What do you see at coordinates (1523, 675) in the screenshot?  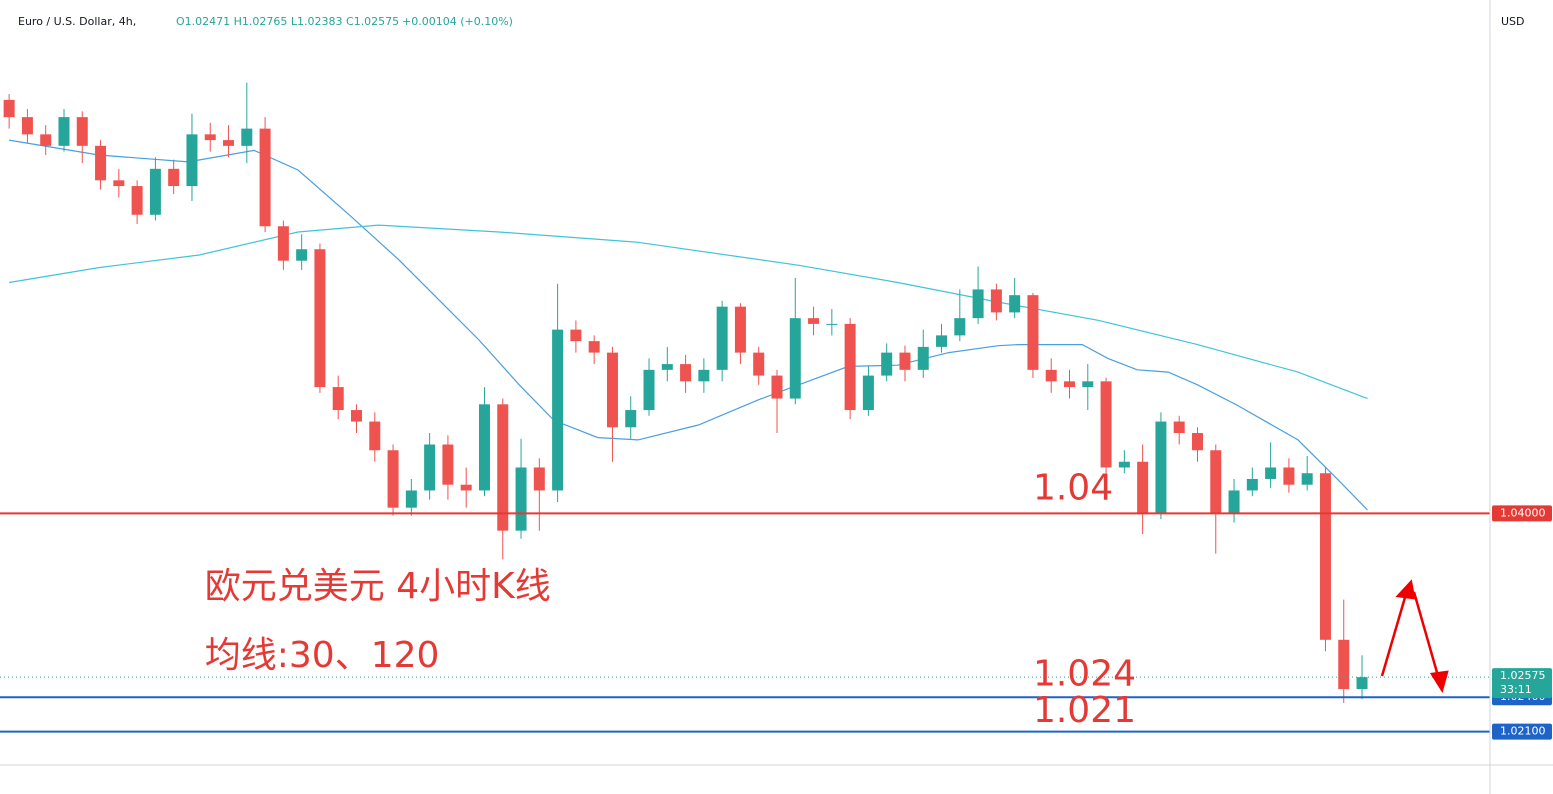 I see `last-price-label: 1.02575` at bounding box center [1523, 675].